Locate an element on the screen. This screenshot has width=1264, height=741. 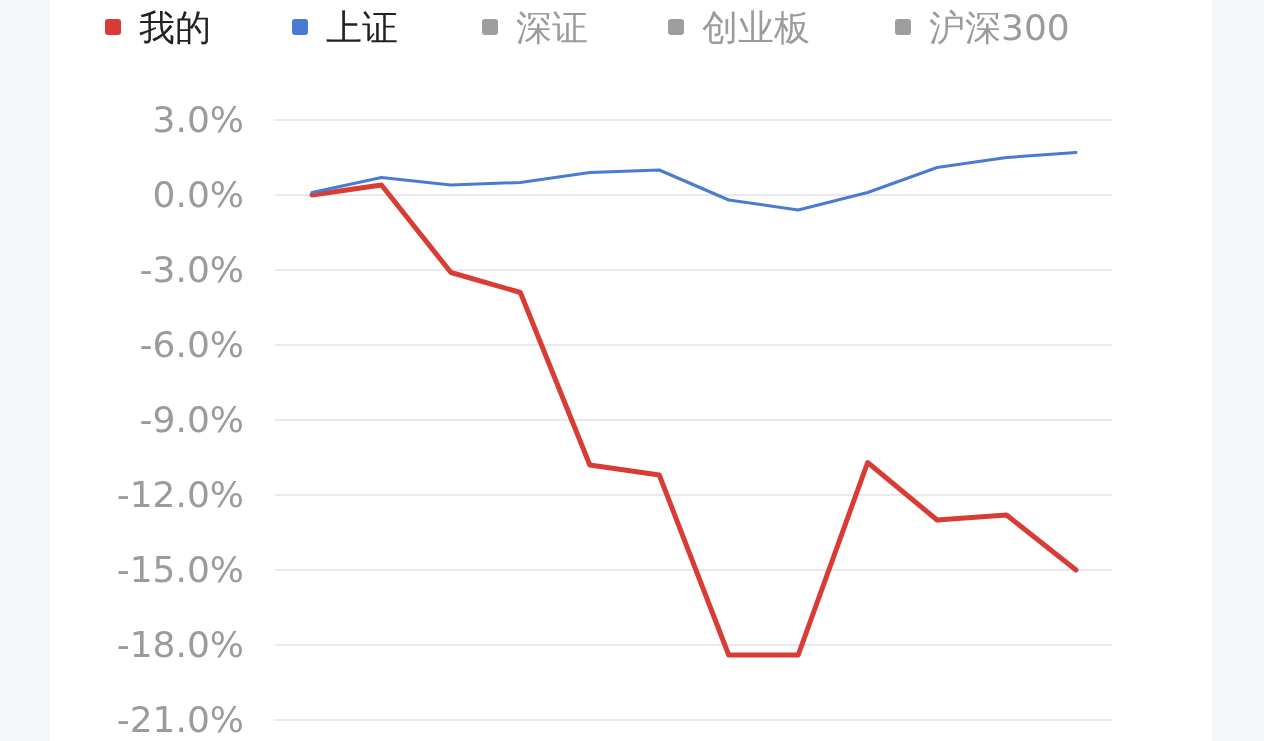
y-tick-label: 0.0% is located at coordinates (198, 194).